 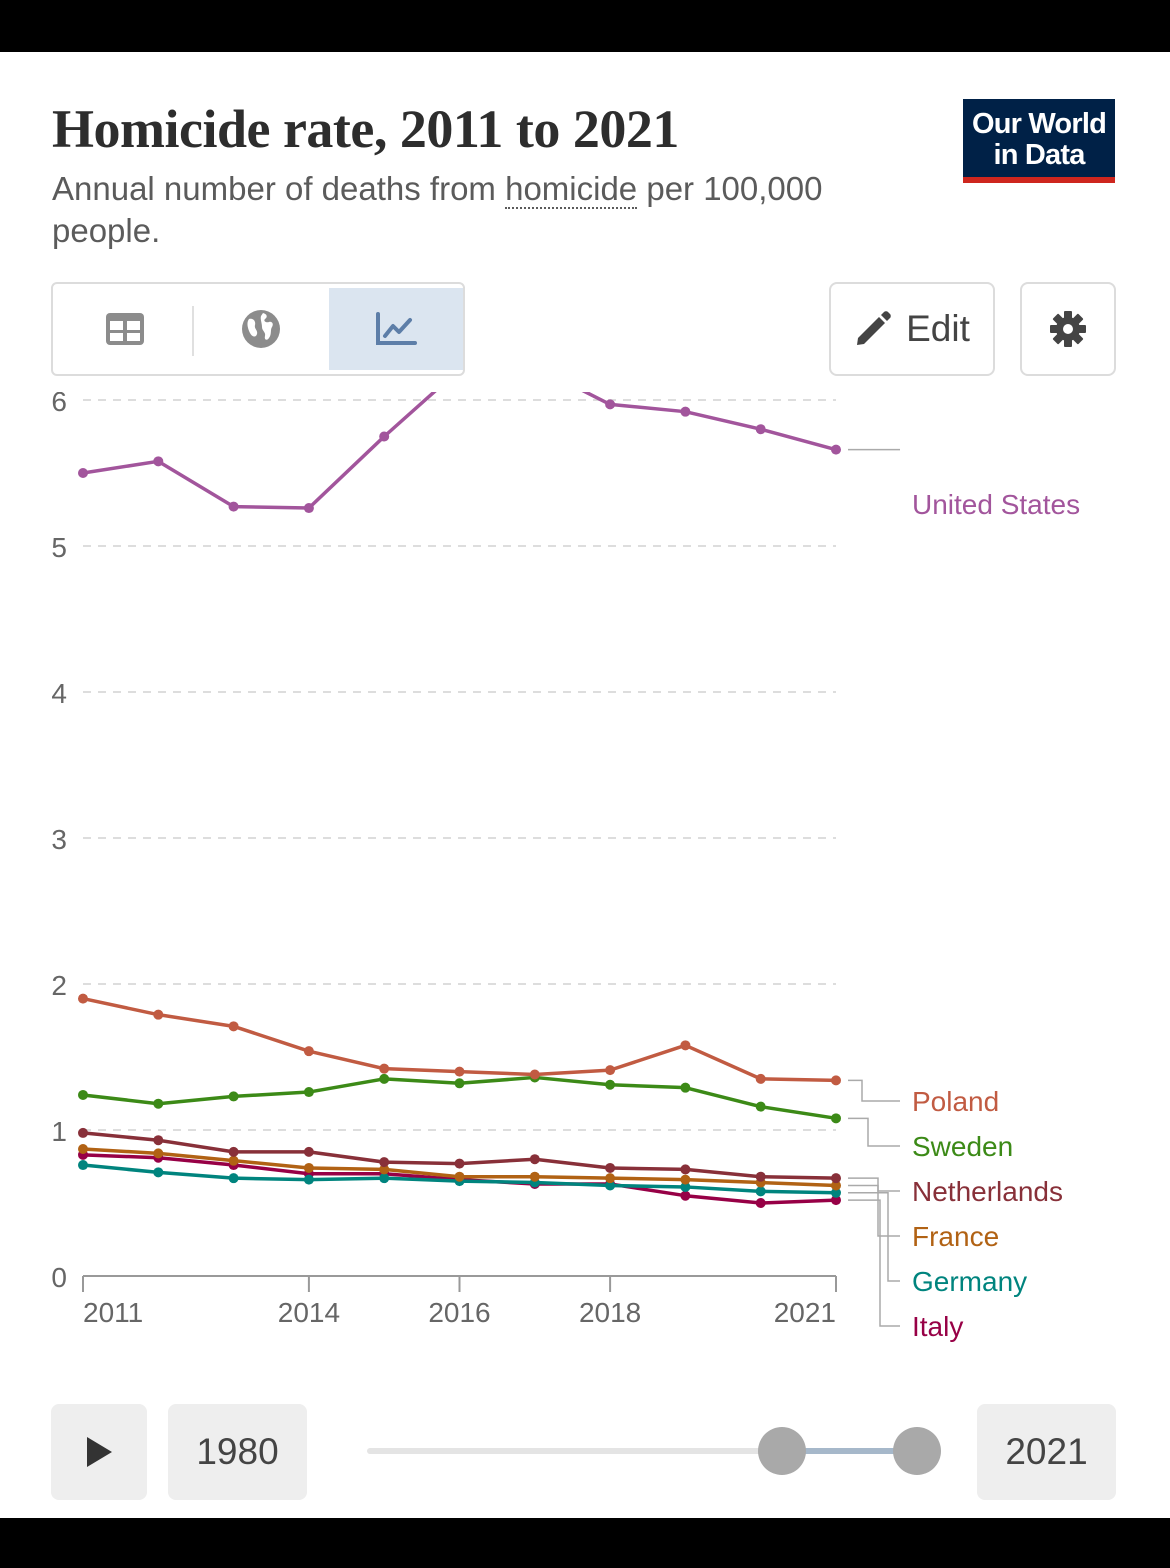 I want to click on logo-line-1: Our World, so click(x=1039, y=124).